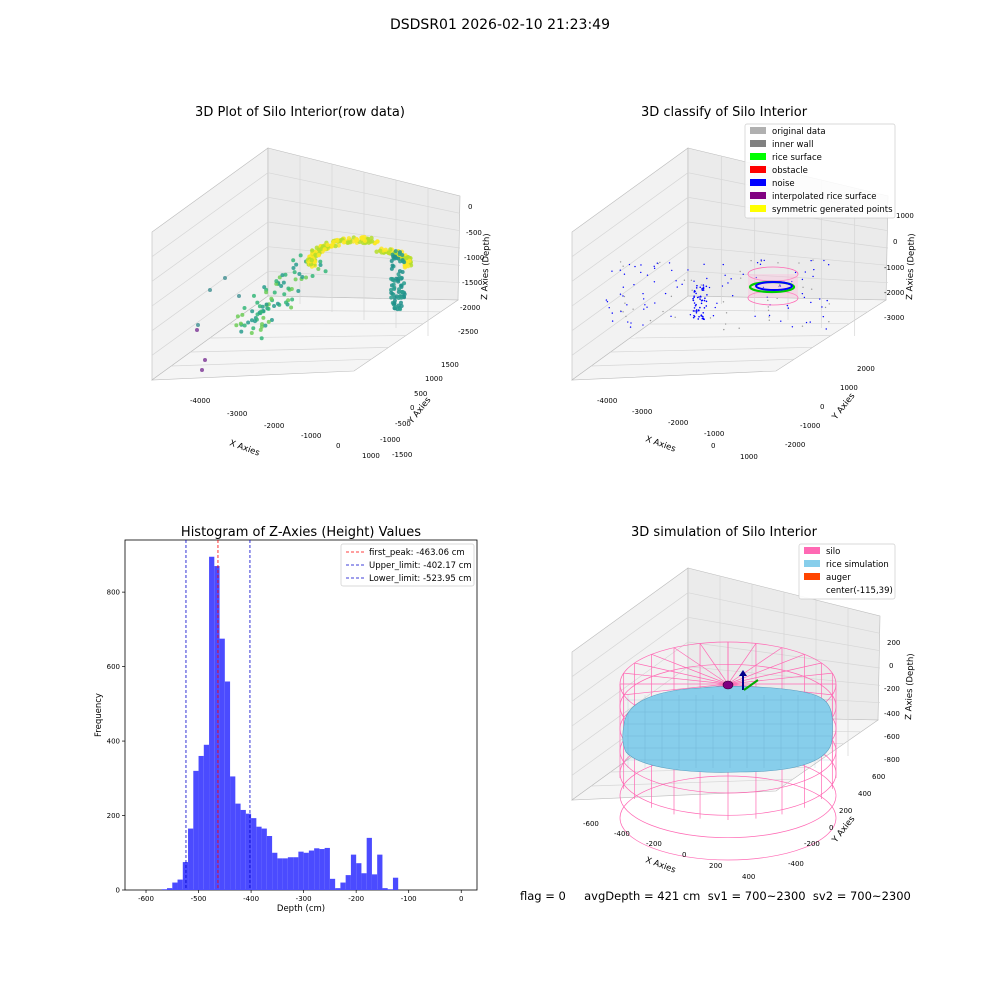 This screenshot has height=1000, width=1000. What do you see at coordinates (200, 401) in the screenshot?
I see `raw-x-tick: -4000` at bounding box center [200, 401].